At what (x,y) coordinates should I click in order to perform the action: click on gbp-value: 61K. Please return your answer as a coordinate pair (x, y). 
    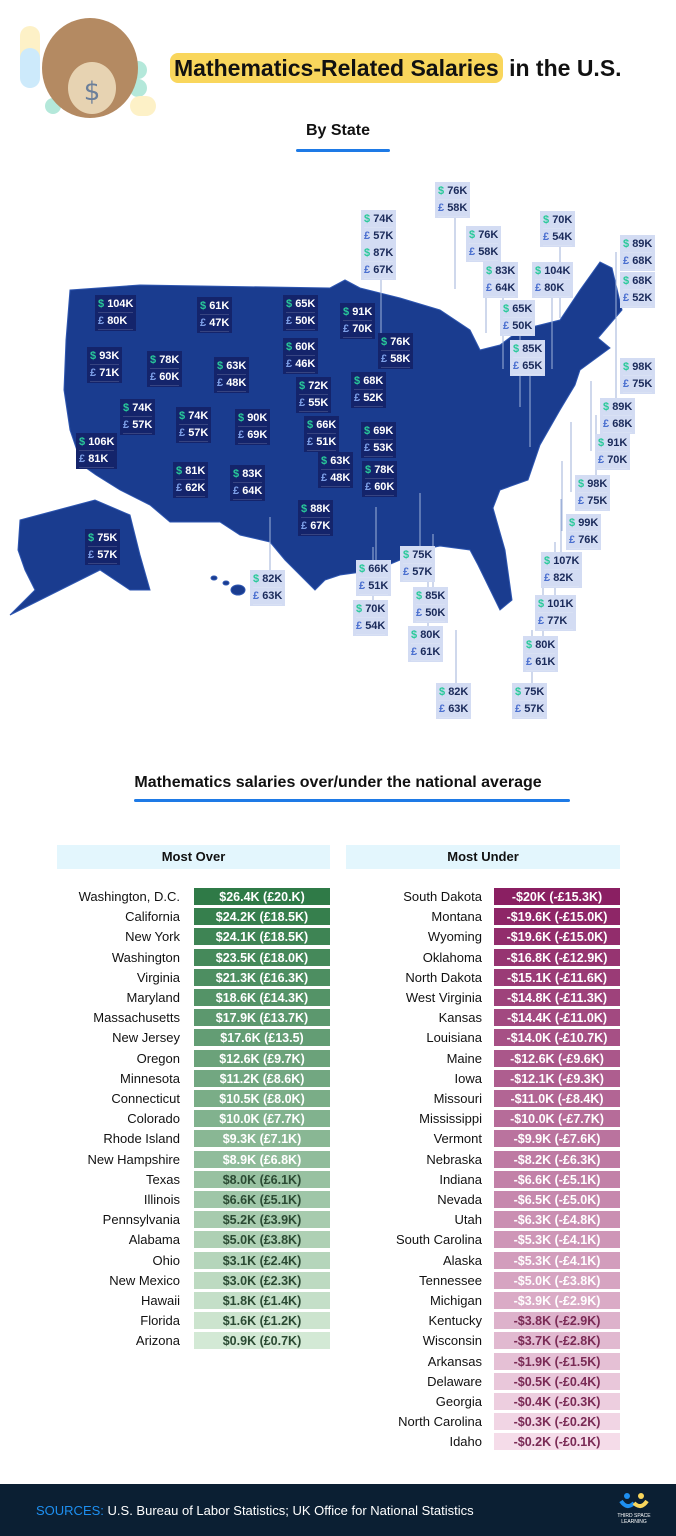
    Looking at the image, I should click on (430, 652).